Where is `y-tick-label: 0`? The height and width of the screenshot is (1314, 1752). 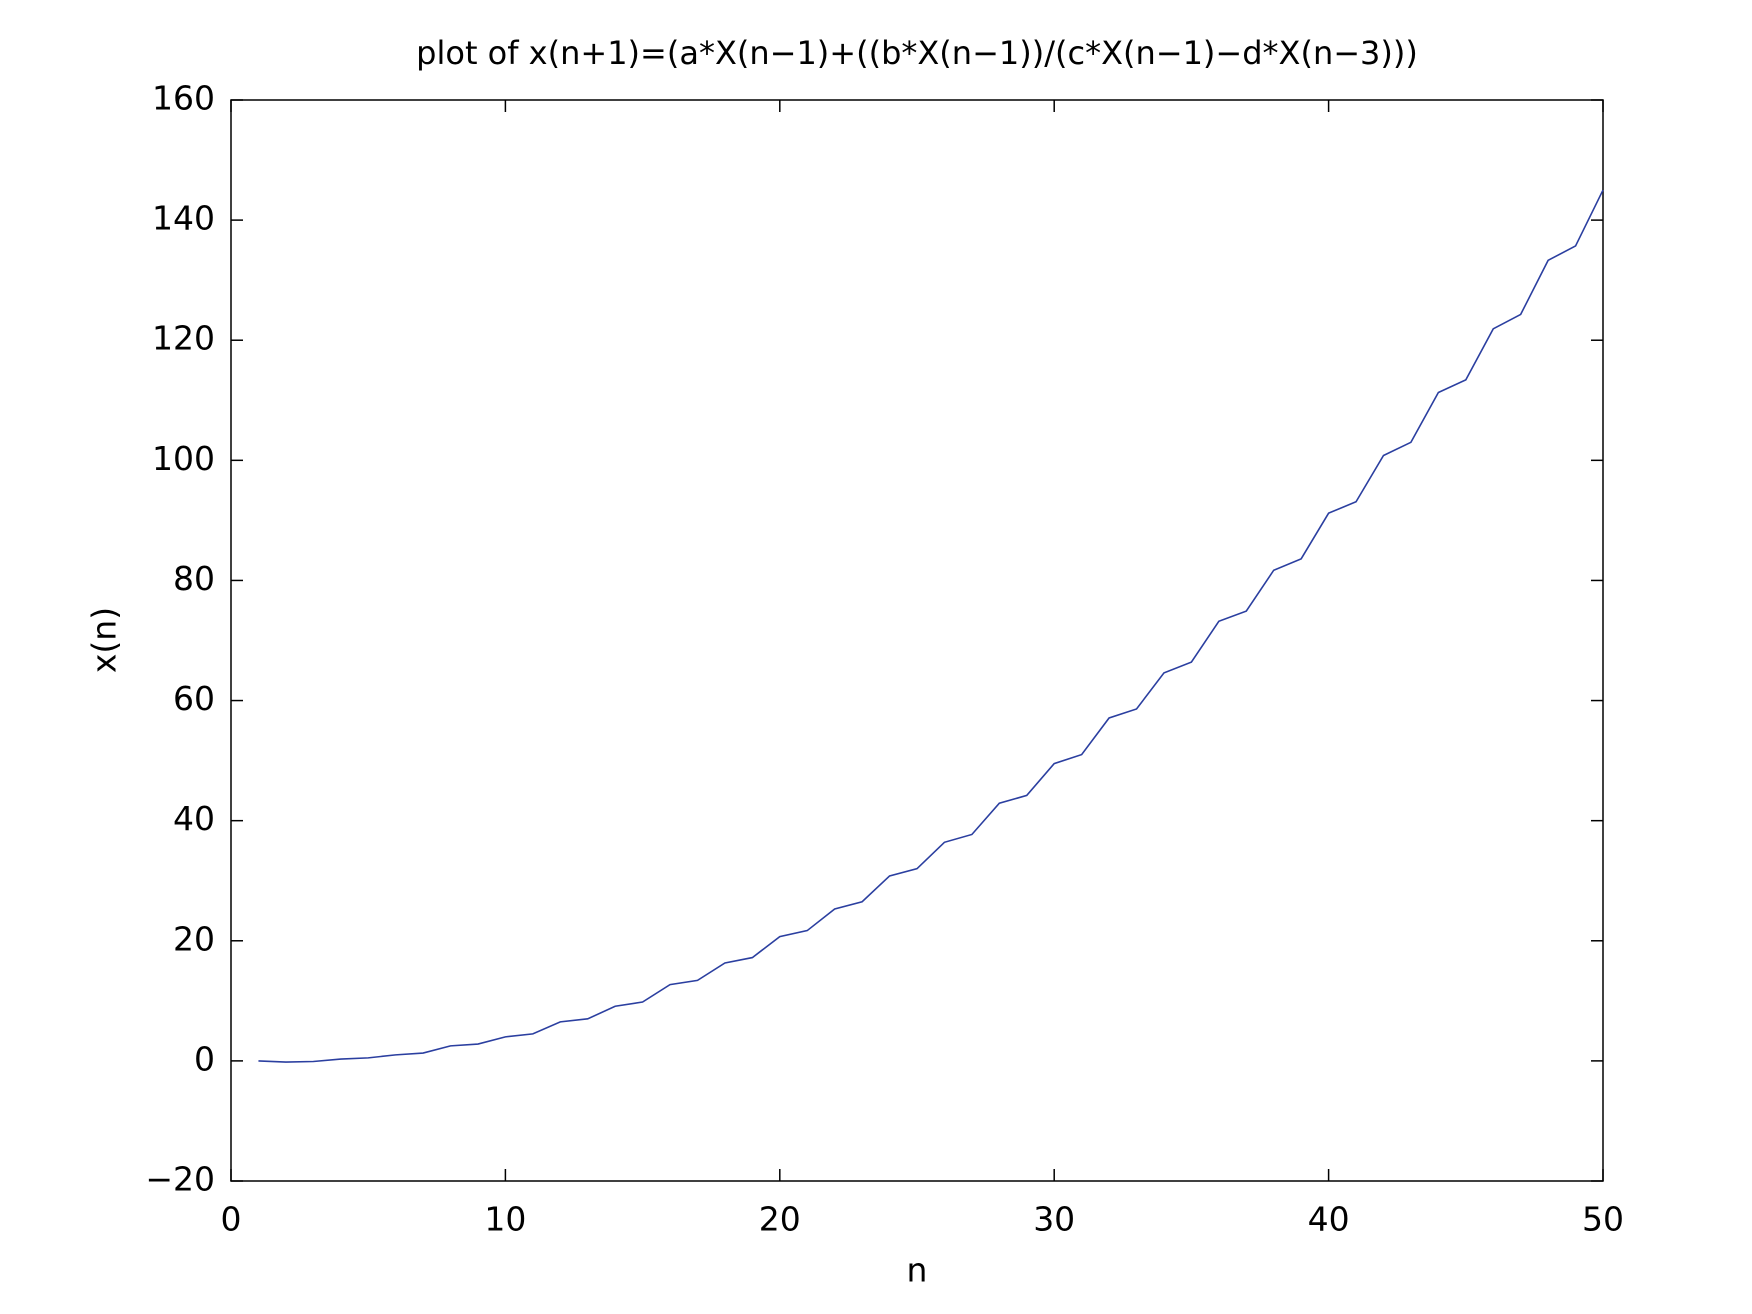 y-tick-label: 0 is located at coordinates (204, 1058).